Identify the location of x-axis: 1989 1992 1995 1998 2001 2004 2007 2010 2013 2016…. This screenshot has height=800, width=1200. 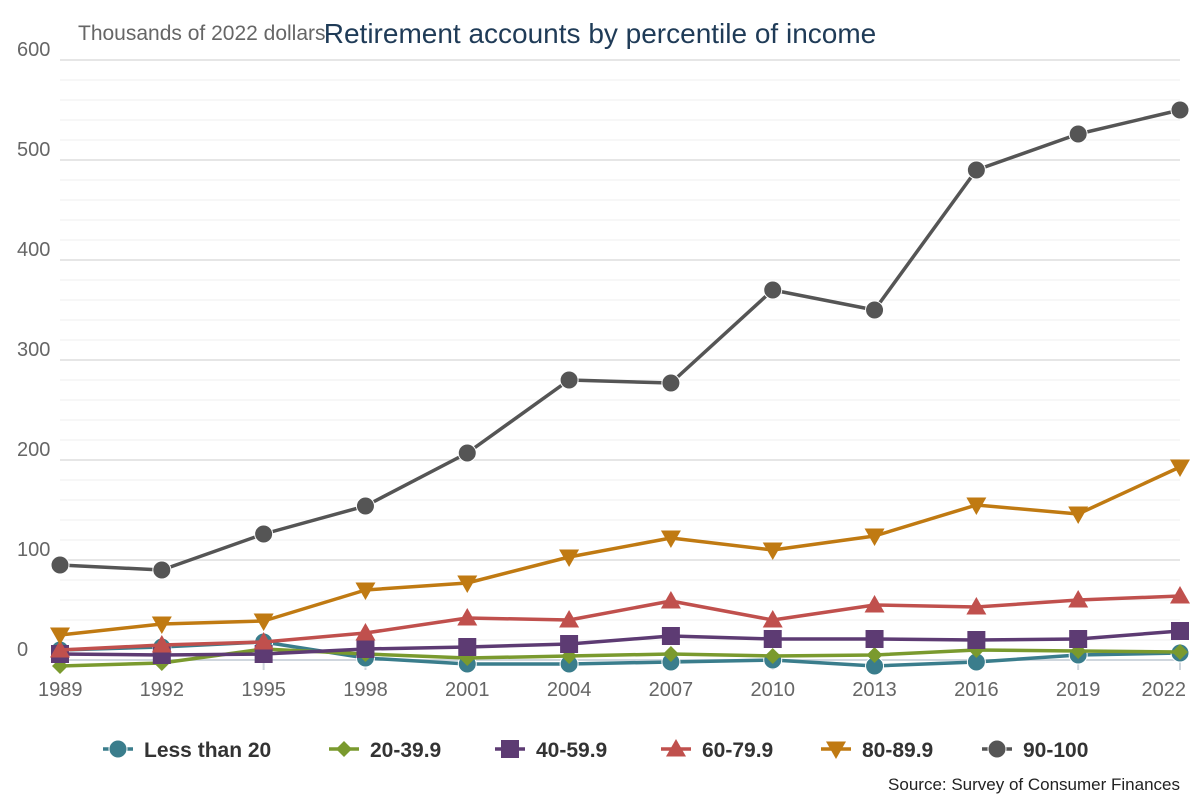
(612, 680).